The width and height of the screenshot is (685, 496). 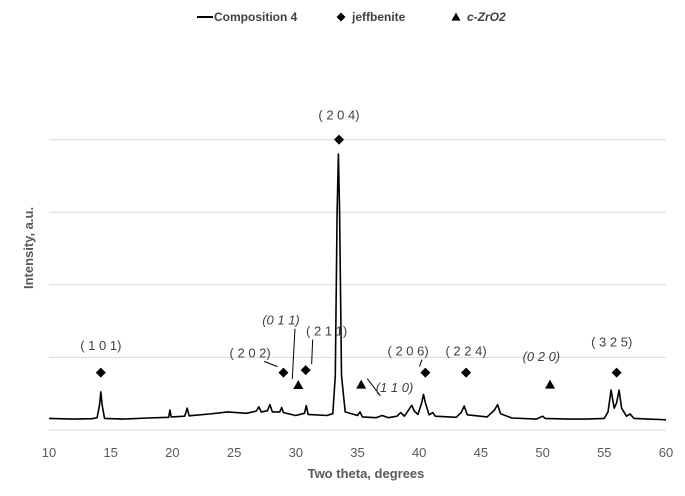 I want to click on x-axis-title: Two theta, degrees, so click(x=366, y=473).